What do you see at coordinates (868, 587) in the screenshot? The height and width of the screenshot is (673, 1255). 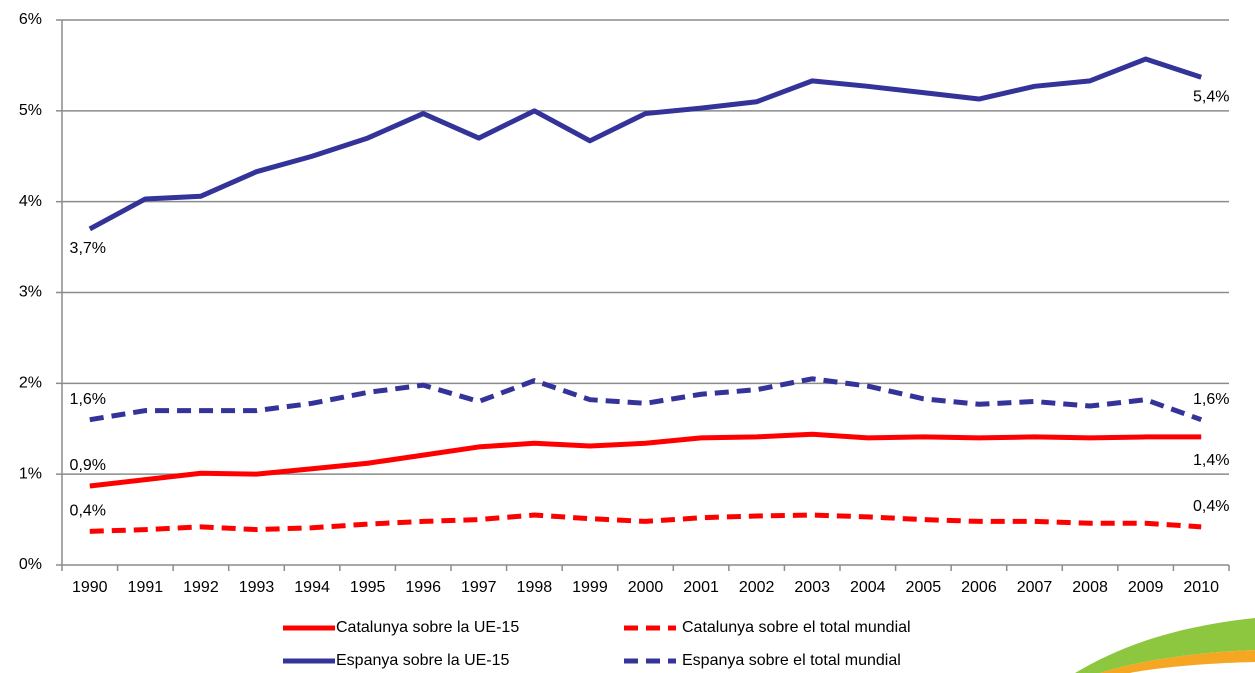 I see `x-tick-label: 2004` at bounding box center [868, 587].